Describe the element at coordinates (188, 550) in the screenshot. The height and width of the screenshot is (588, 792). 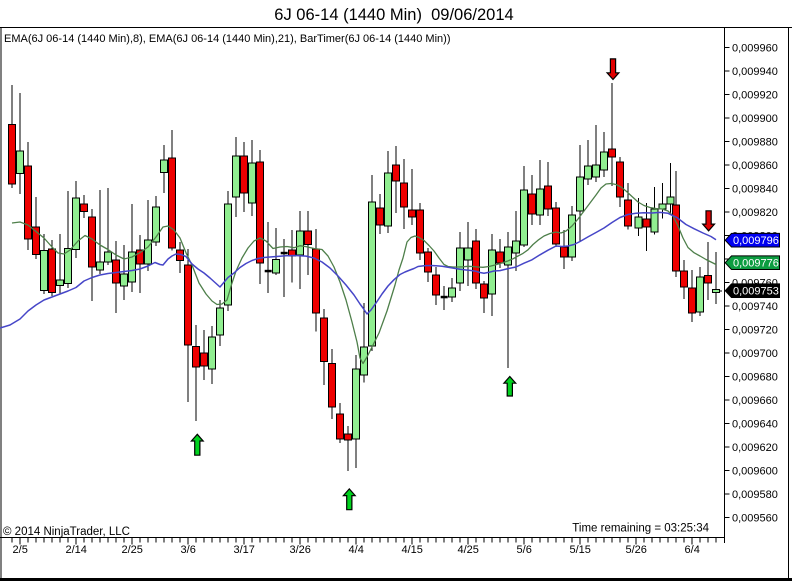
I see `svg-text: 3/6` at that location.